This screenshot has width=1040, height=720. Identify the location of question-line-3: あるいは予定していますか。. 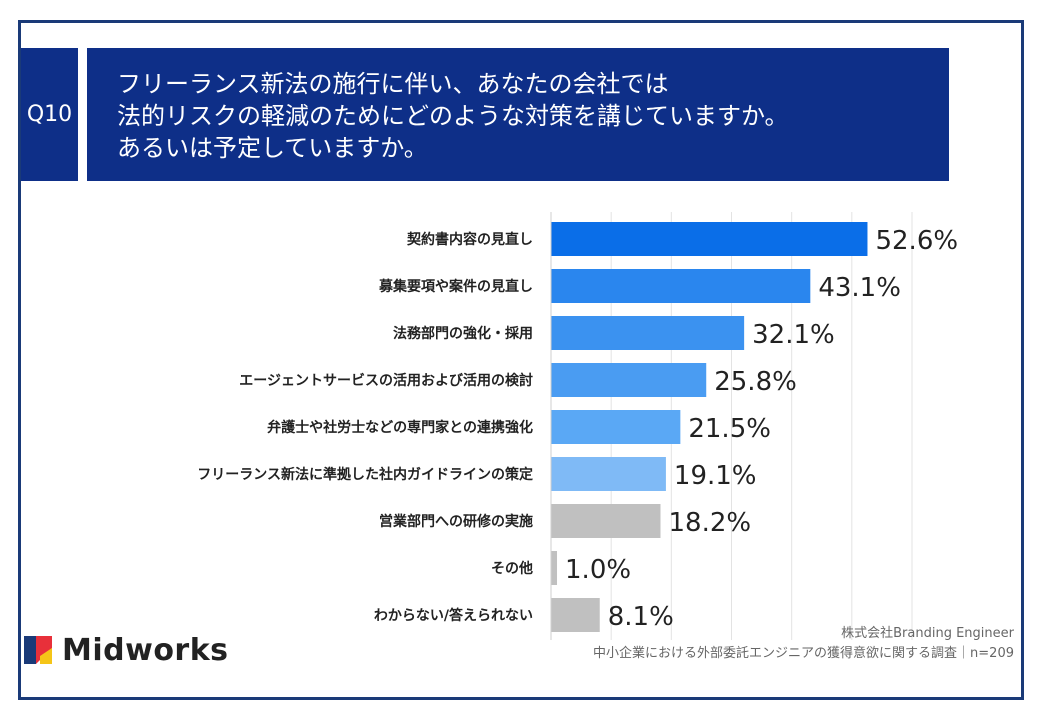
(272, 148).